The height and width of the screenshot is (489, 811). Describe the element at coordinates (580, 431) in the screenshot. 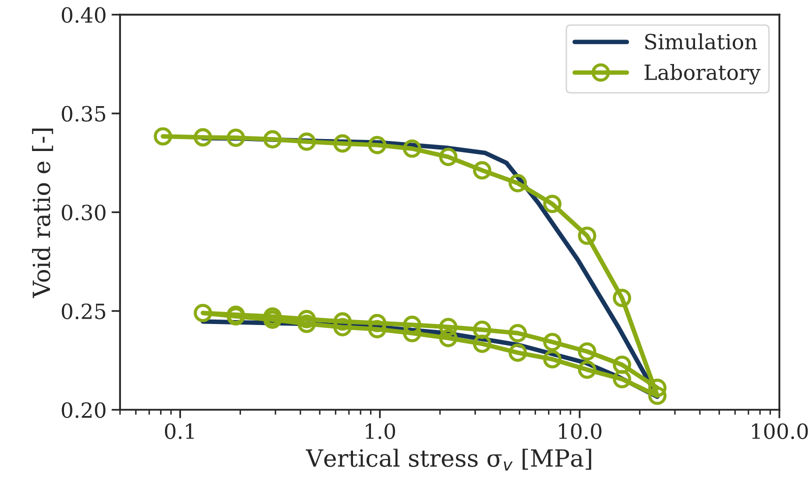

I see `x-tick-label: 10.0` at that location.